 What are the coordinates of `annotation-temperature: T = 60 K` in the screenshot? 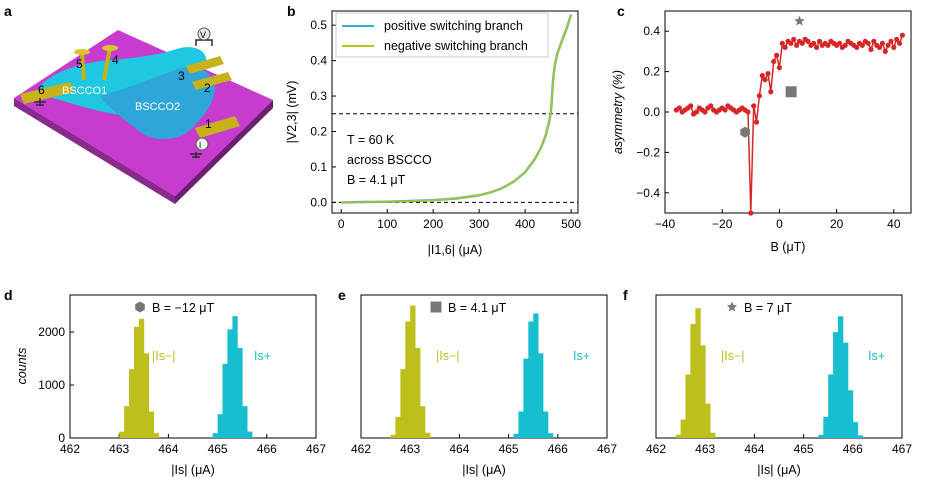 It's located at (371, 140).